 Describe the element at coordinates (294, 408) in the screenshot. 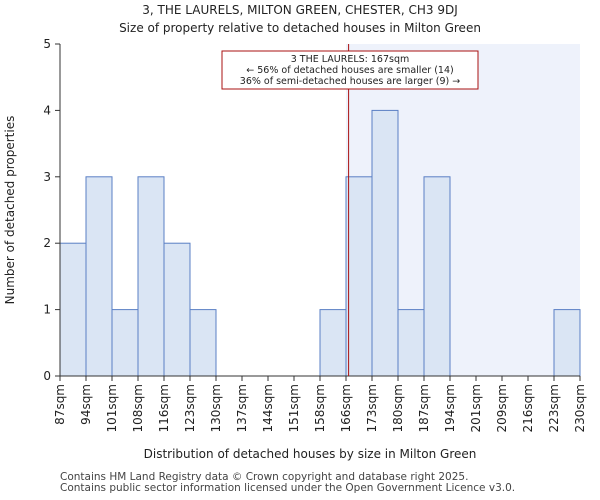

I see `x-tick-label: 151sqm` at that location.